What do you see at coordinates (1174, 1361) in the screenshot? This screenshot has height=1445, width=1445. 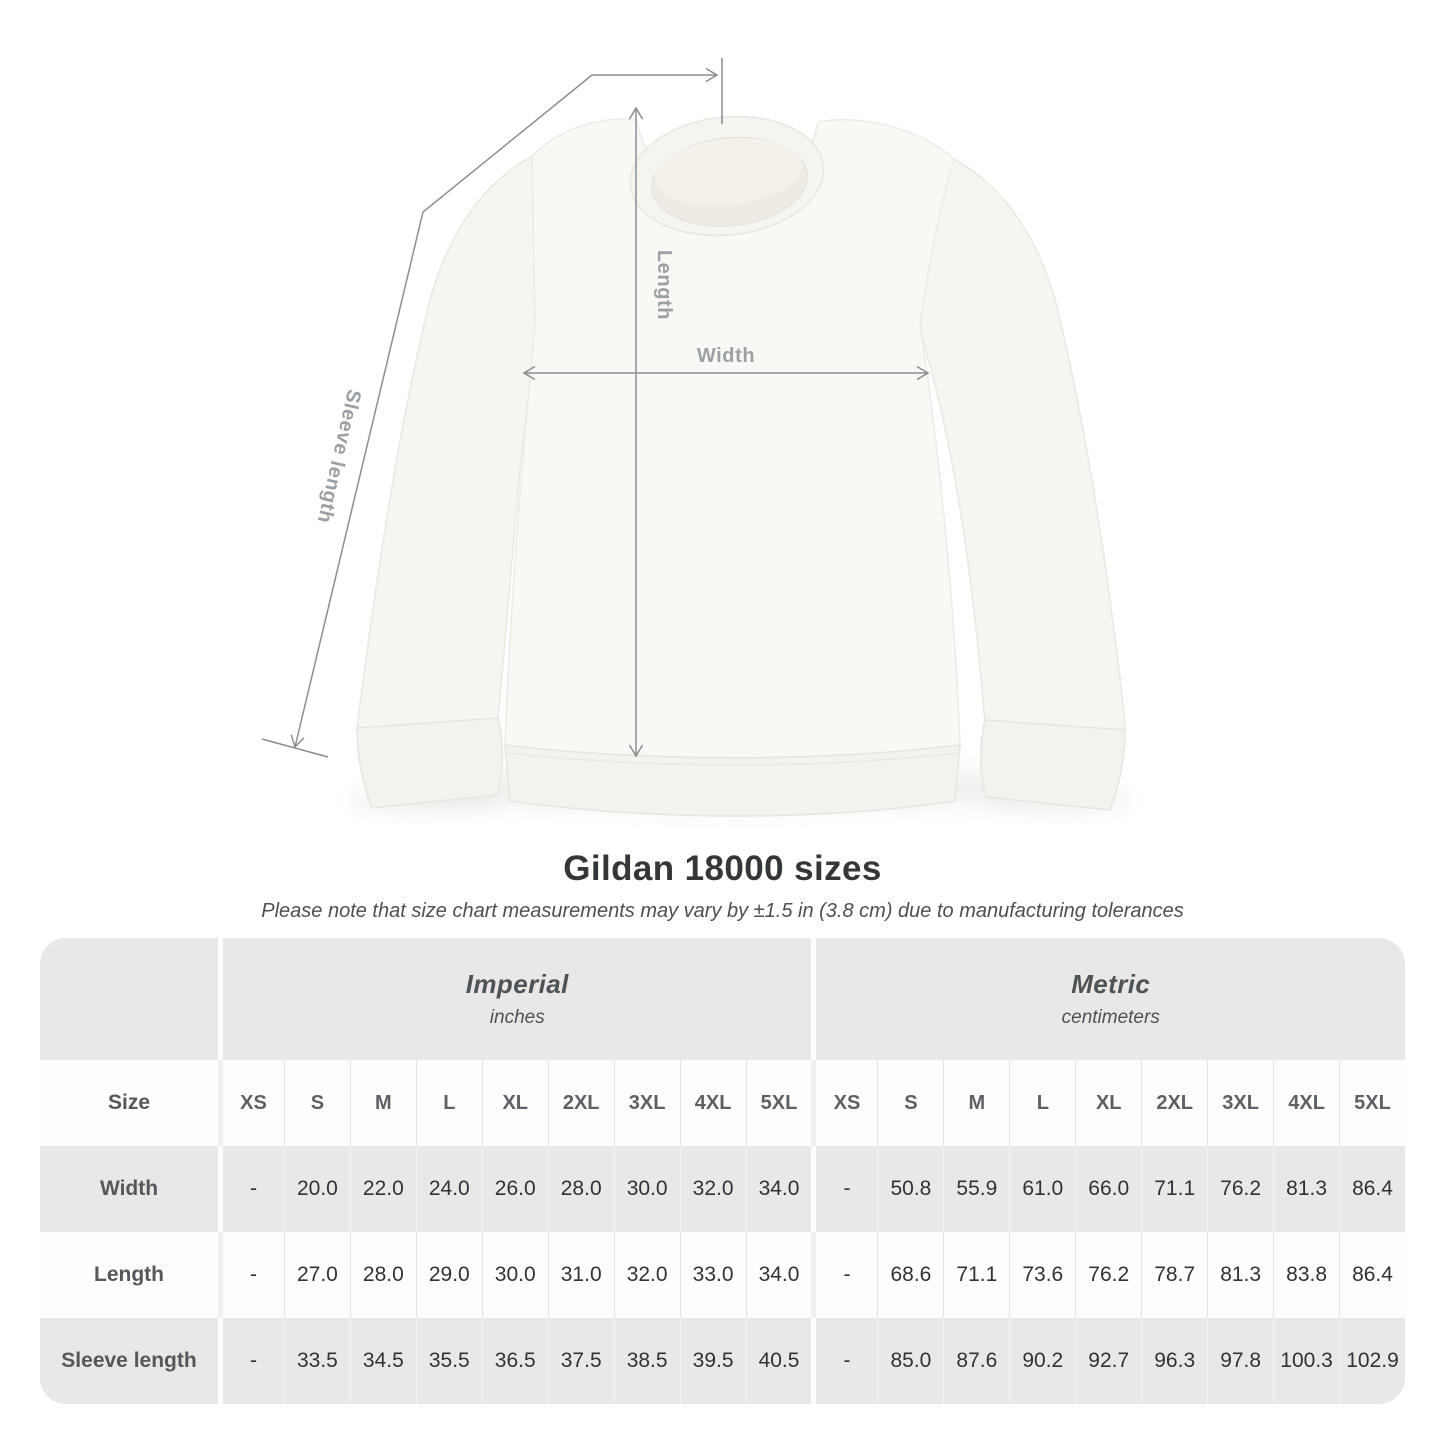 I see `table-cell: 96.3` at bounding box center [1174, 1361].